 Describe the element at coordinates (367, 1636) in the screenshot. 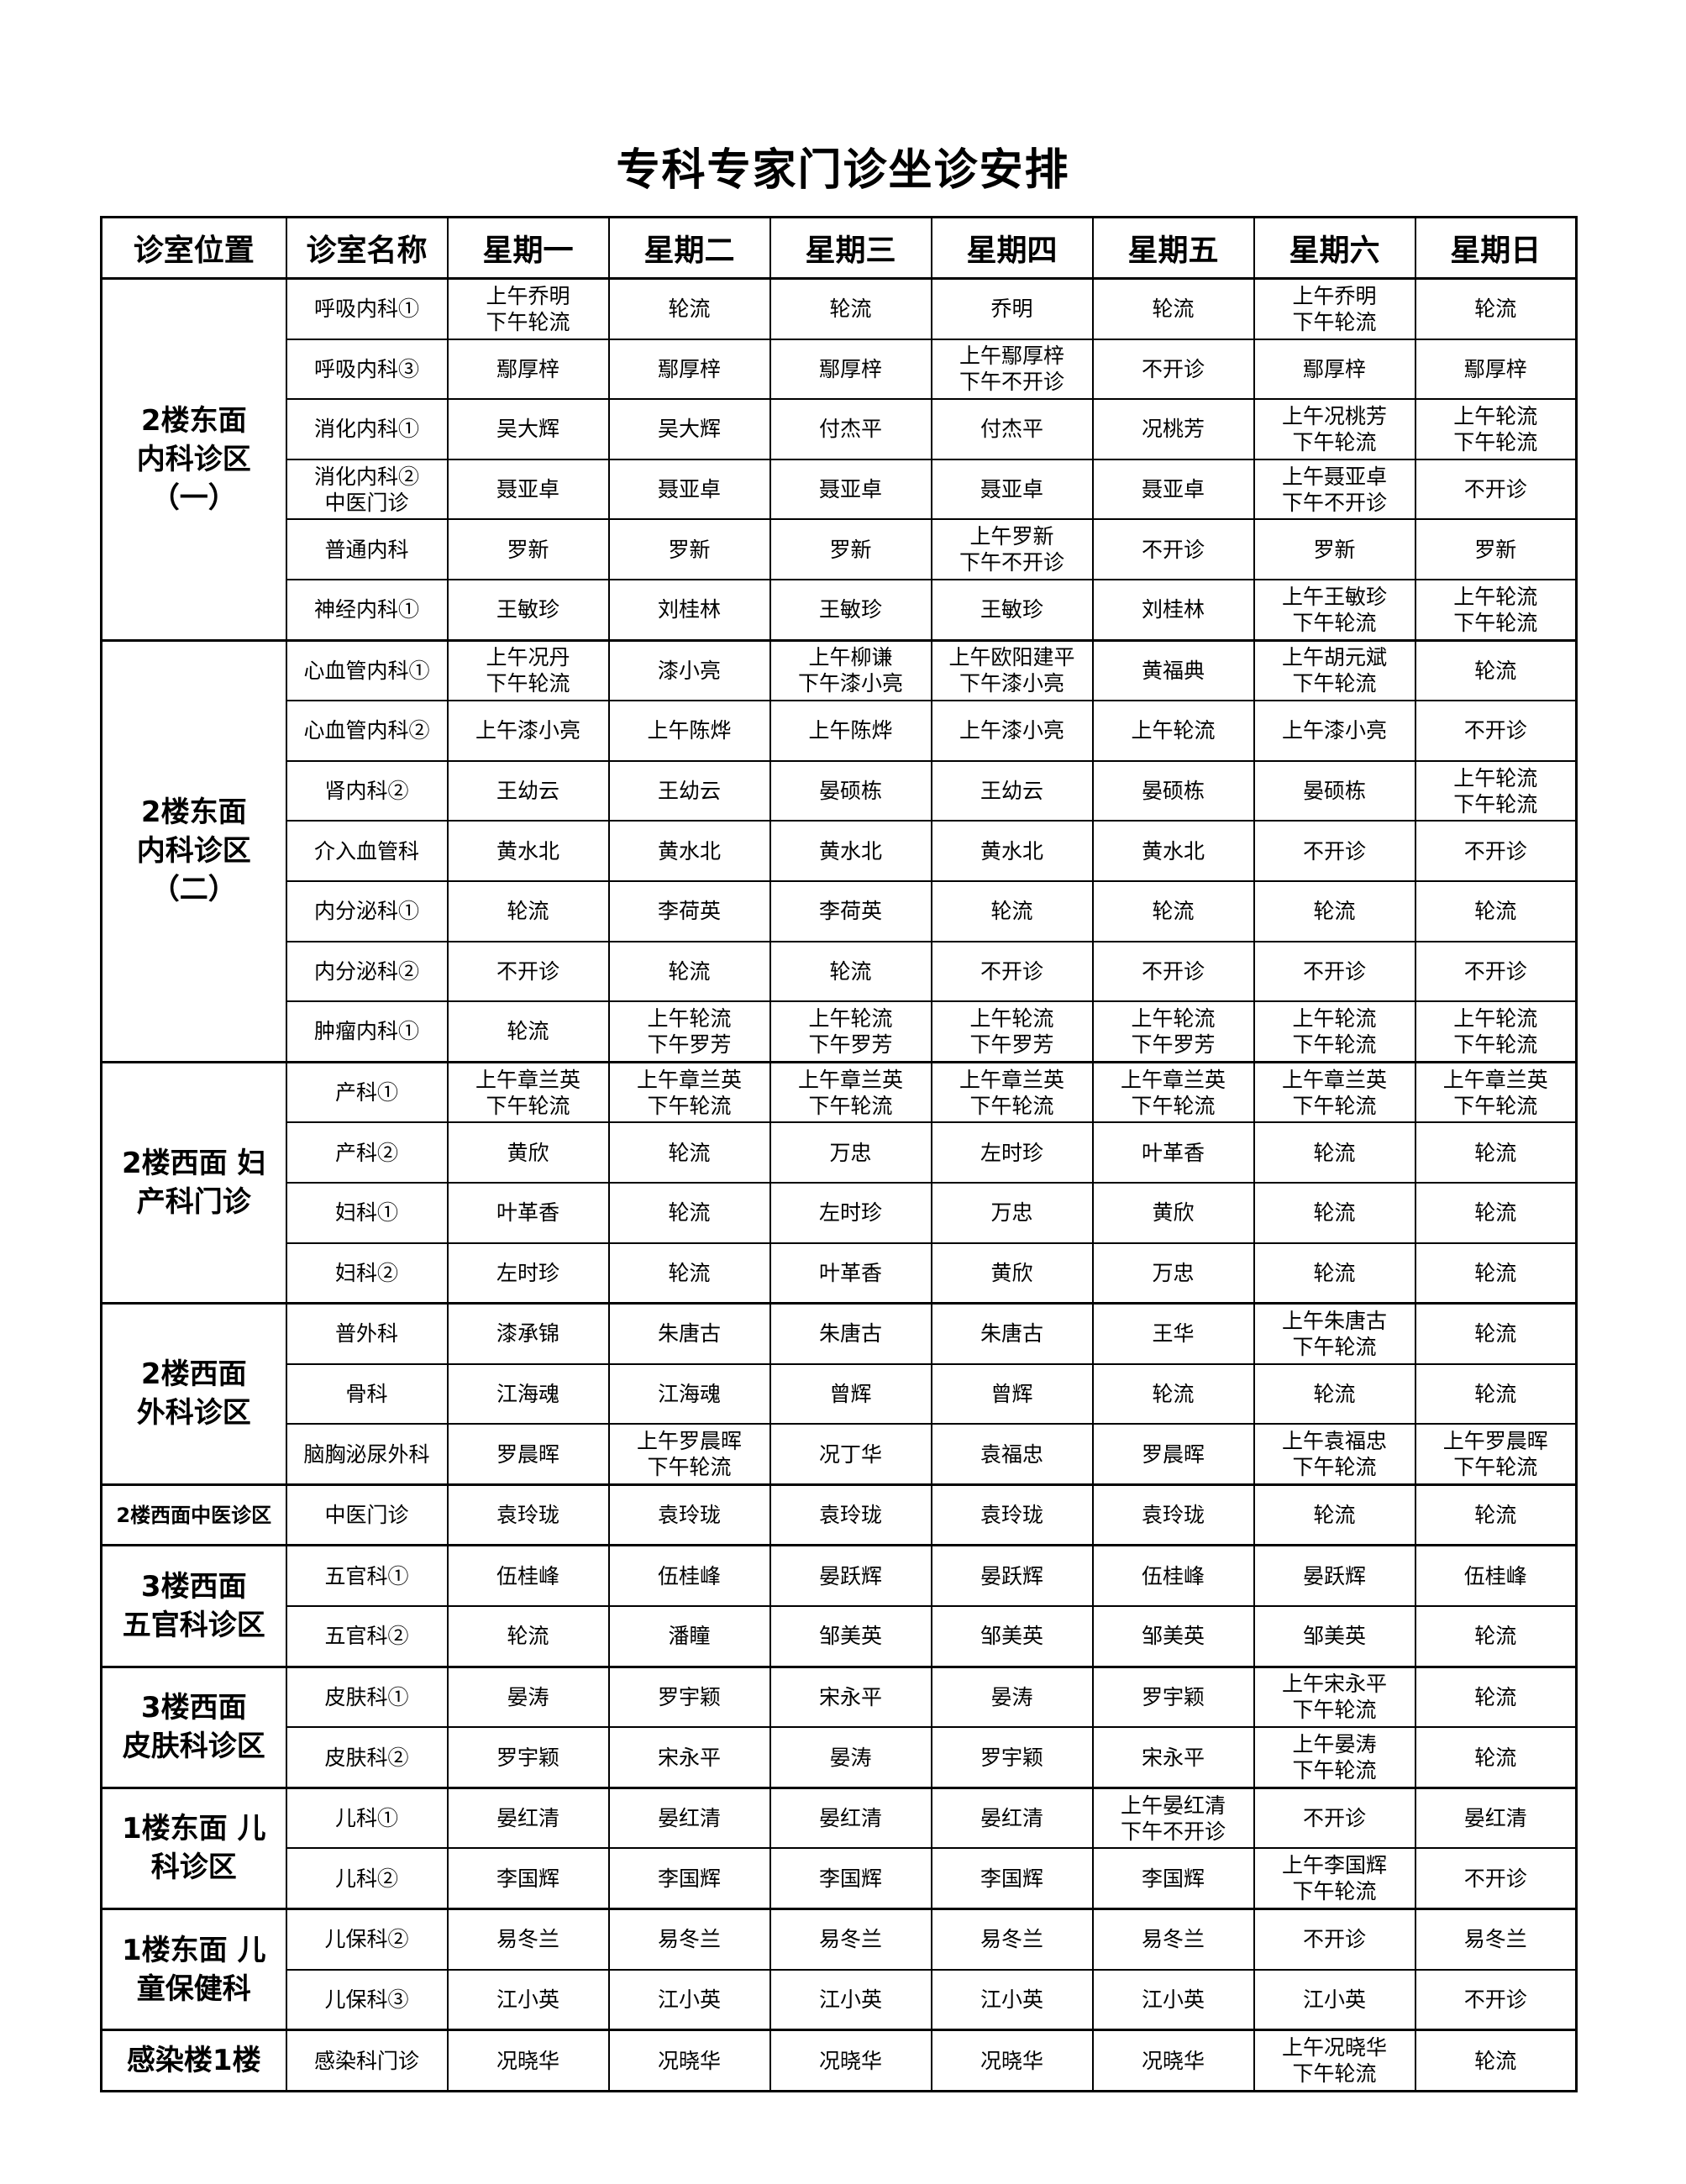

I see `clinic-name: 五官科②` at that location.